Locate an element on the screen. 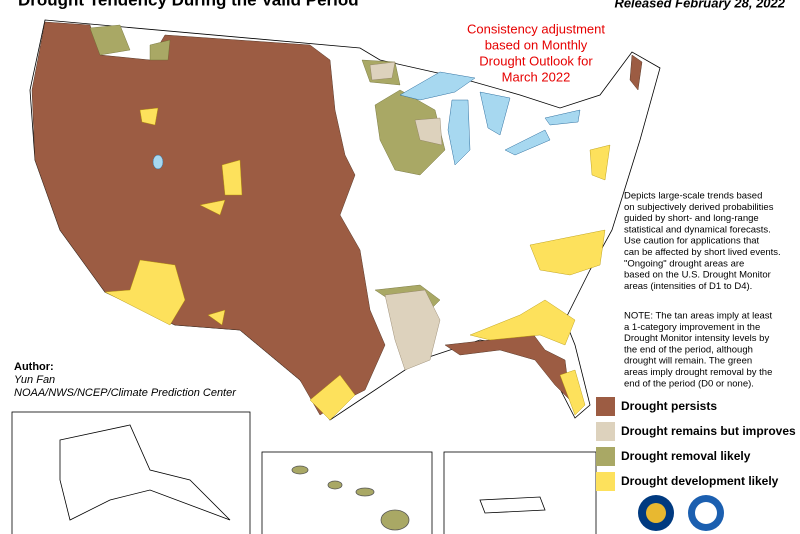 This screenshot has height=534, width=800. alaska is located at coordinates (145, 472).